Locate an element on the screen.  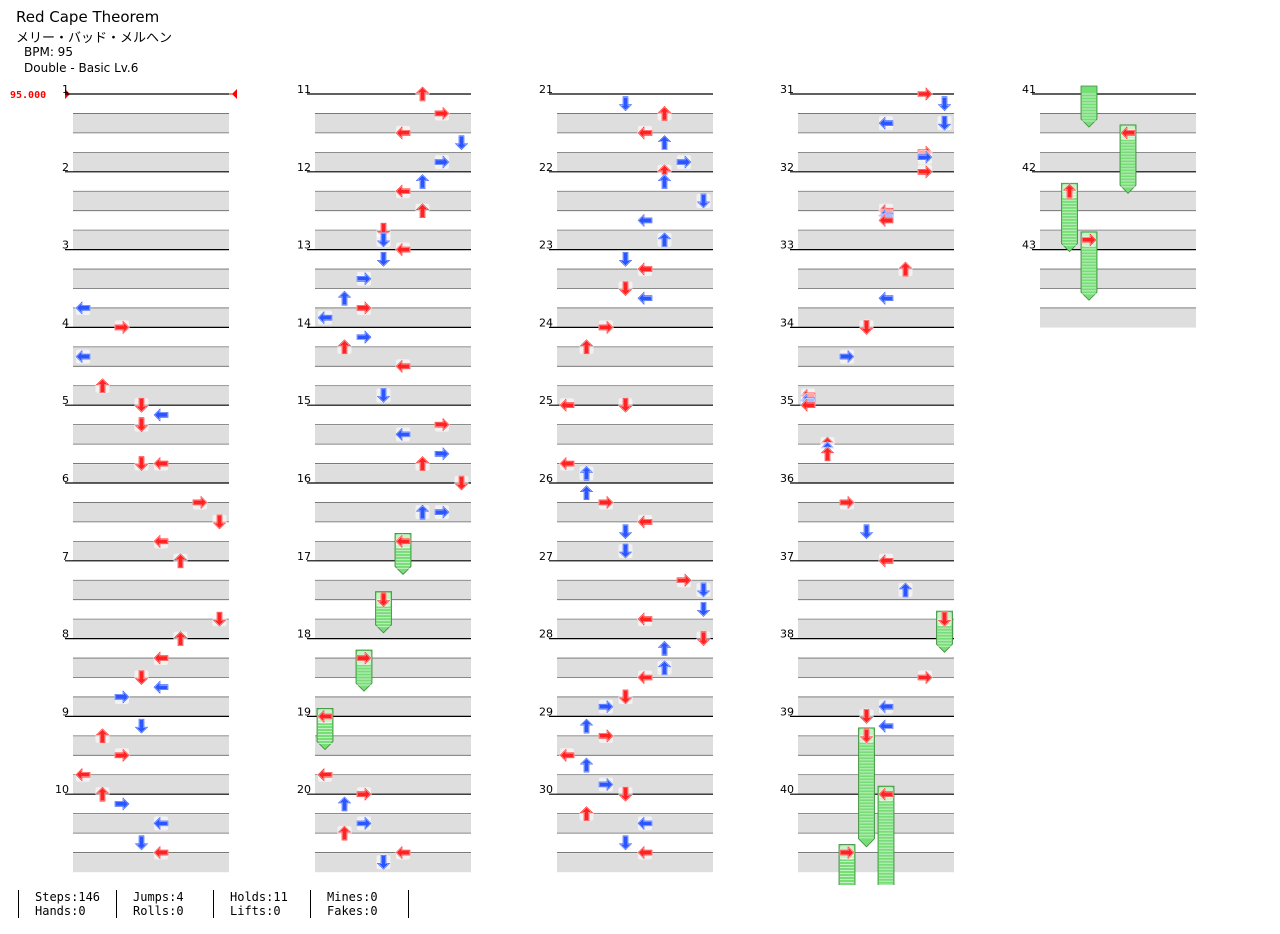
measure-number: 17 is located at coordinates (304, 556).